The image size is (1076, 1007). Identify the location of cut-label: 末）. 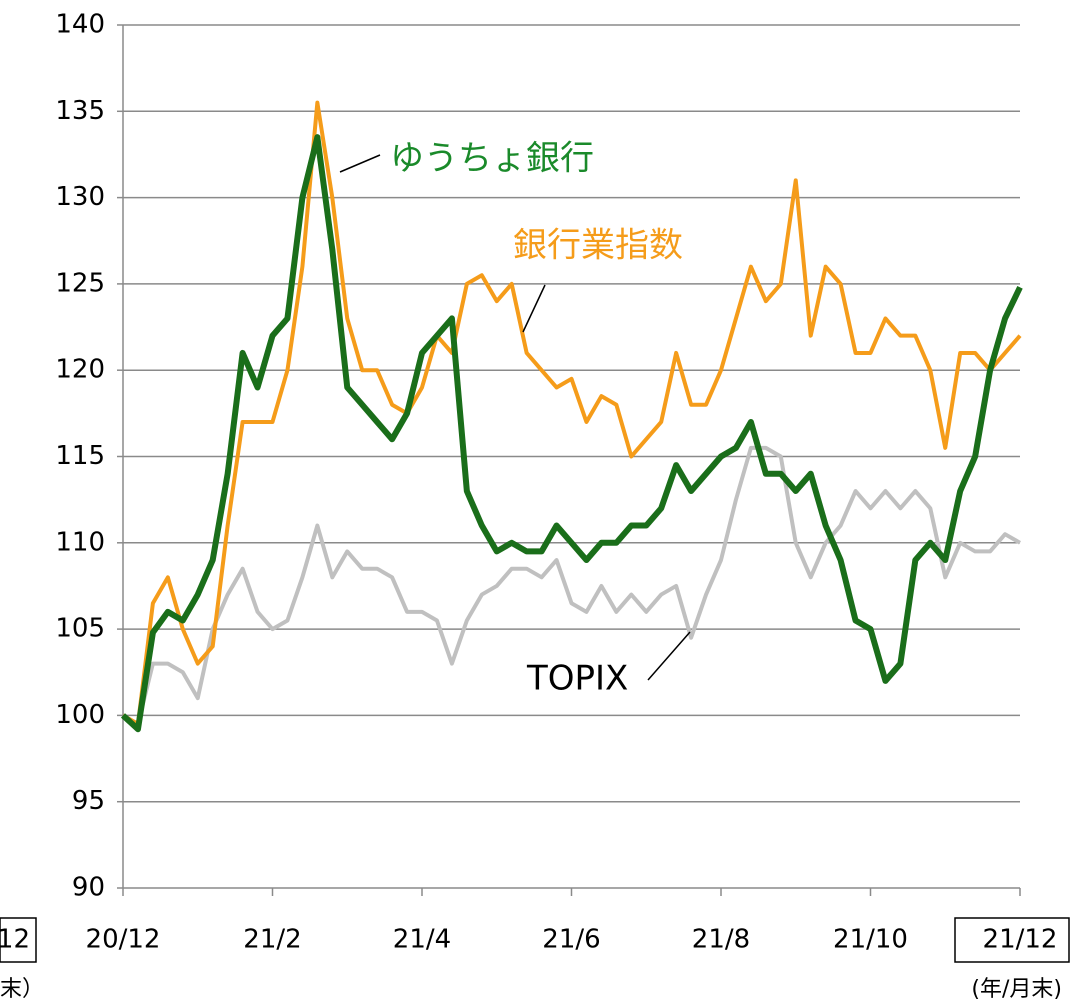
(22, 989).